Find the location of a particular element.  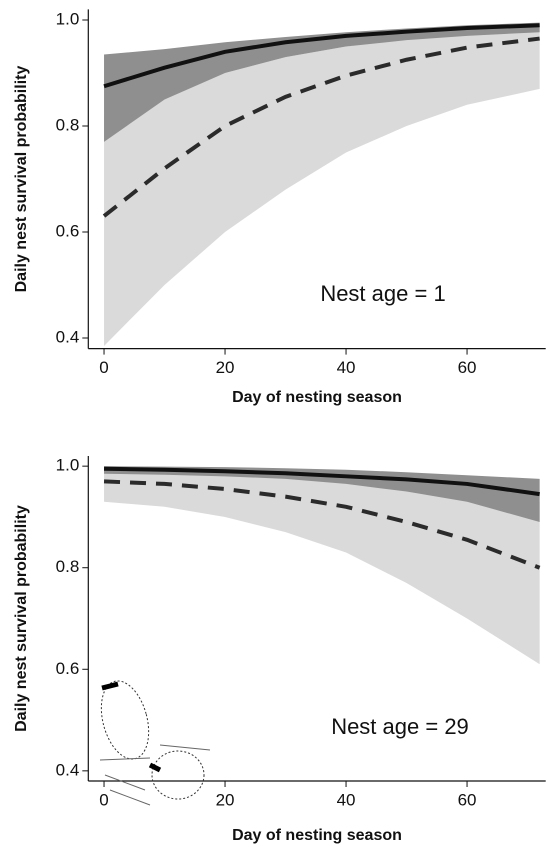

annotation: Nest age = 1 is located at coordinates (382, 293).